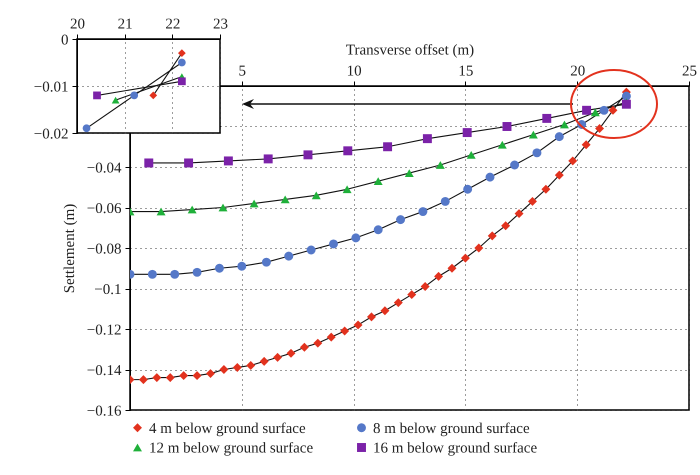 This screenshot has height=475, width=700. What do you see at coordinates (125, 24) in the screenshot?
I see `x-tick-label: 21` at bounding box center [125, 24].